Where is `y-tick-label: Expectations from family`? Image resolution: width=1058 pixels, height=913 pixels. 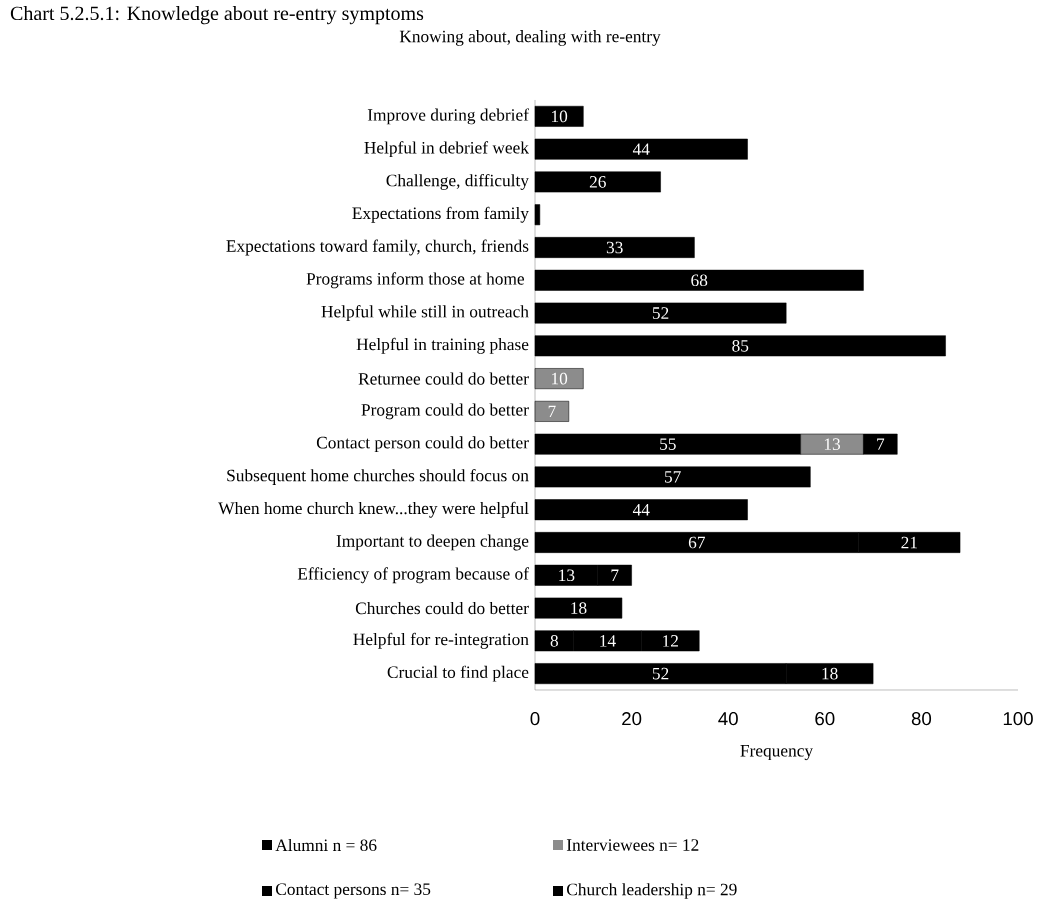
y-tick-label: Expectations from family is located at coordinates (440, 214).